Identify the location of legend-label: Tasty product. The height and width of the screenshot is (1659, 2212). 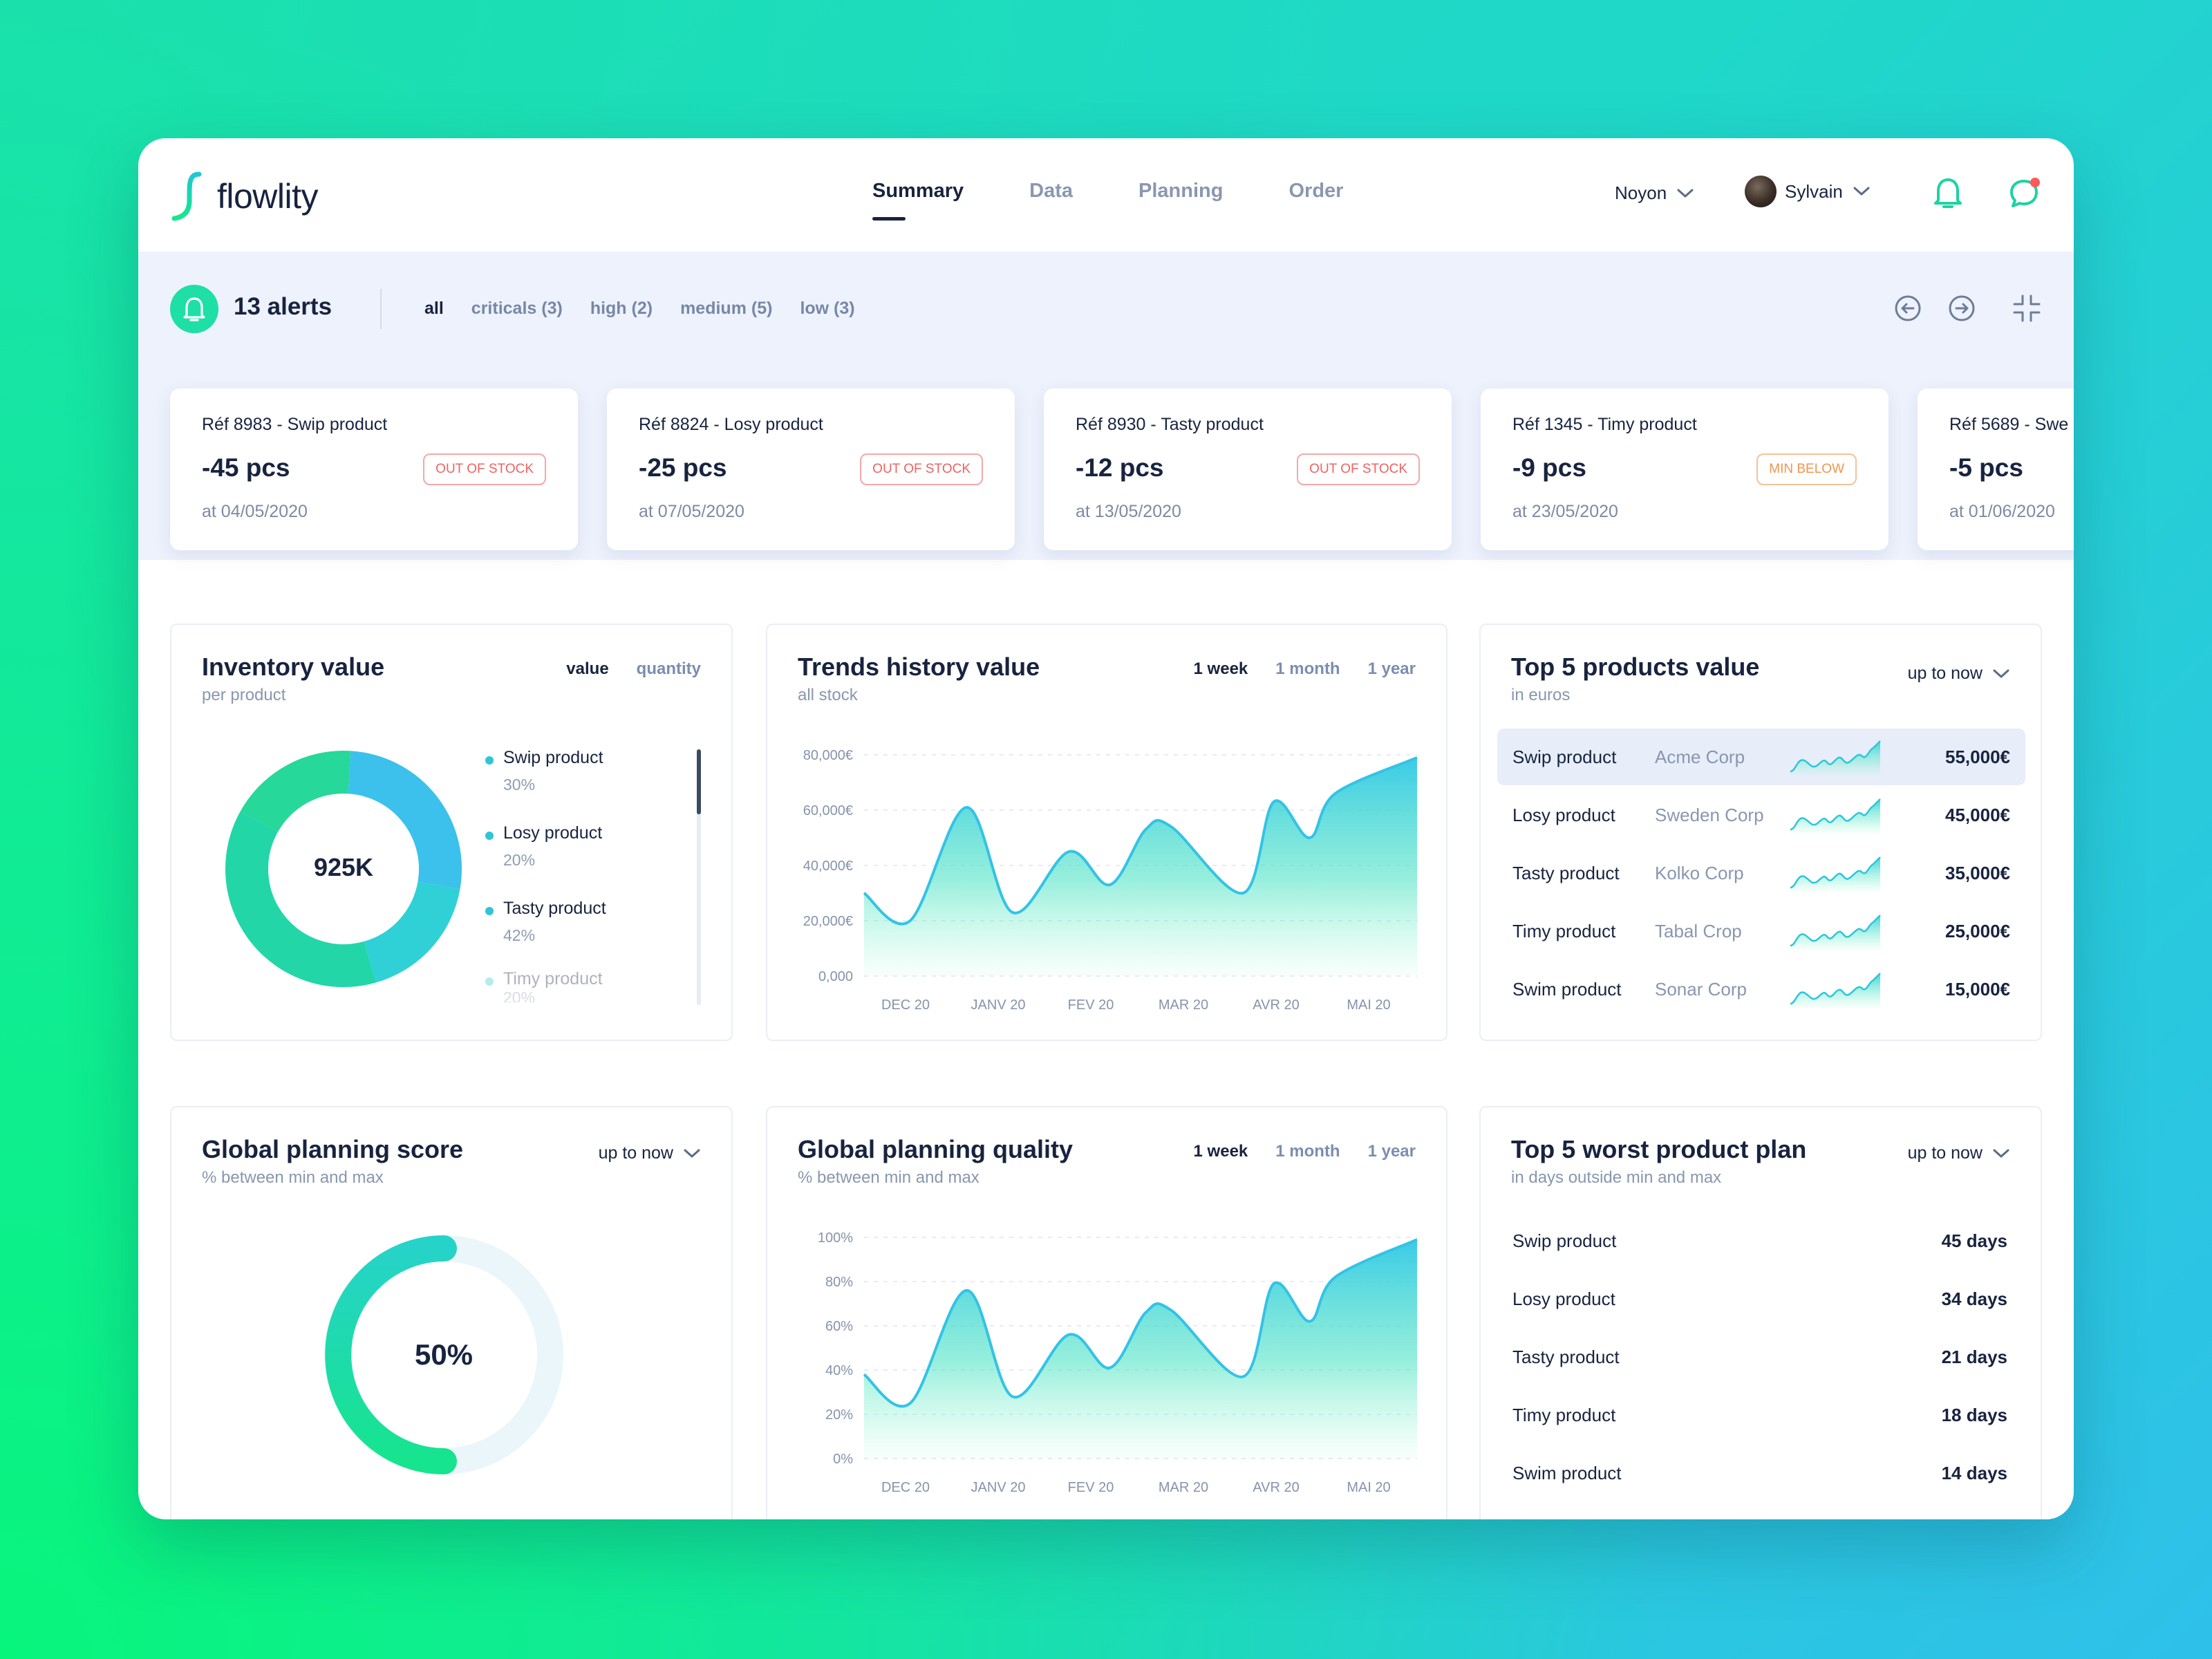
(554, 908).